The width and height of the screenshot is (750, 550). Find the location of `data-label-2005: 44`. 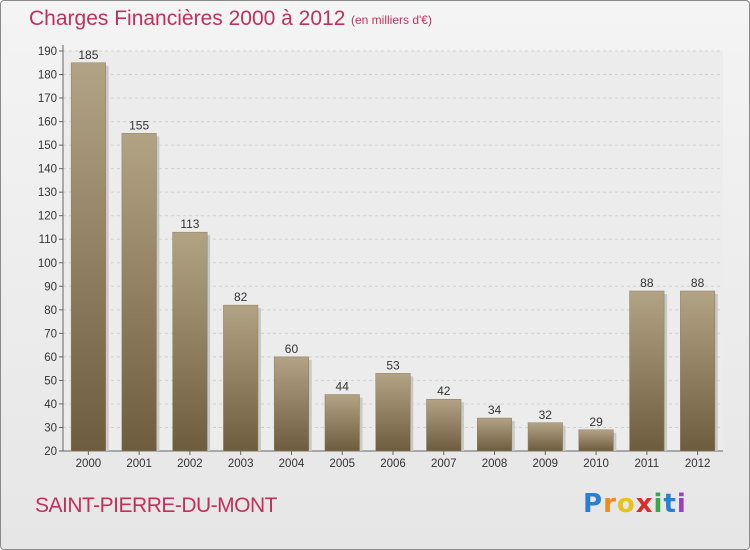

data-label-2005: 44 is located at coordinates (343, 387).